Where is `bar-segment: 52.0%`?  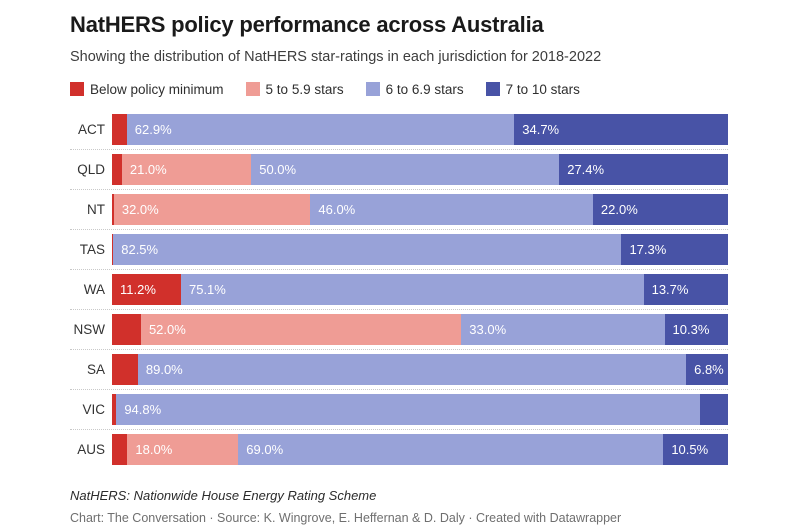
bar-segment: 52.0% is located at coordinates (301, 329).